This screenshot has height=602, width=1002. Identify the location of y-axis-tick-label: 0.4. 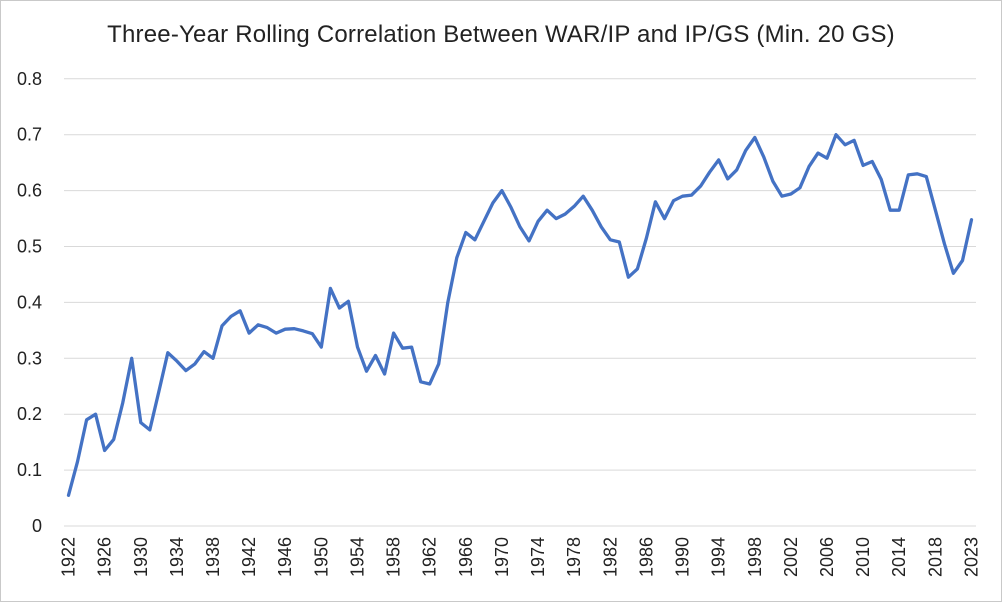
(29, 302).